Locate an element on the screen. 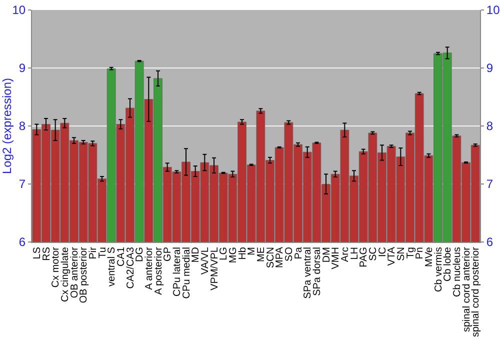 This screenshot has width=500, height=350. x-tick-label: OB anterior is located at coordinates (74, 272).